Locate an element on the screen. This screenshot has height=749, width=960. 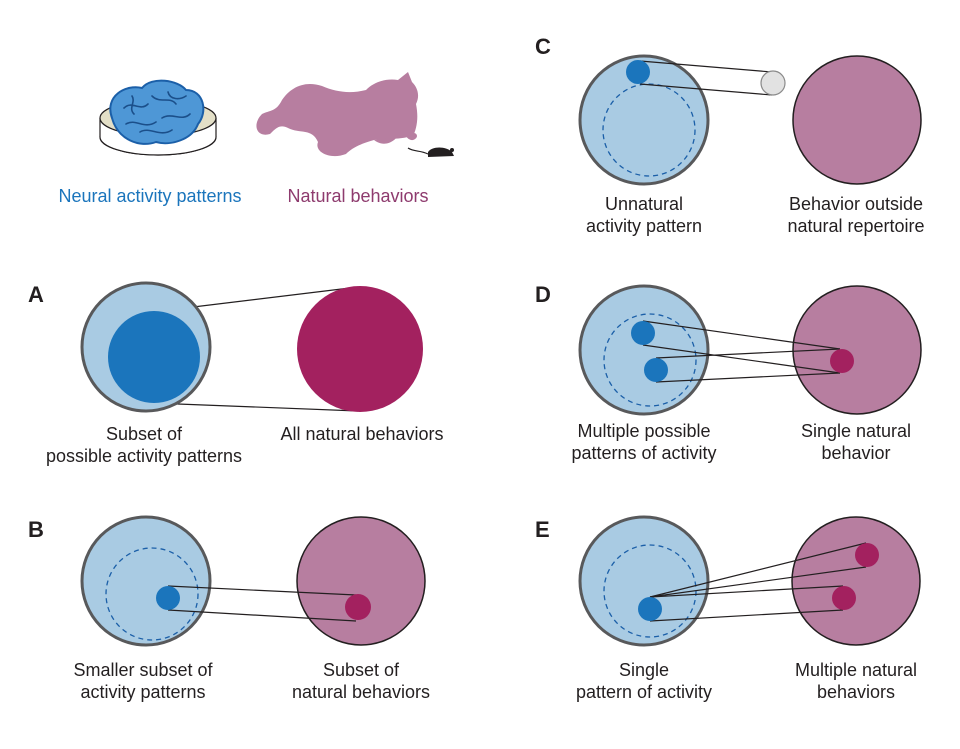
panel-a-activity-subset is located at coordinates (154, 357).